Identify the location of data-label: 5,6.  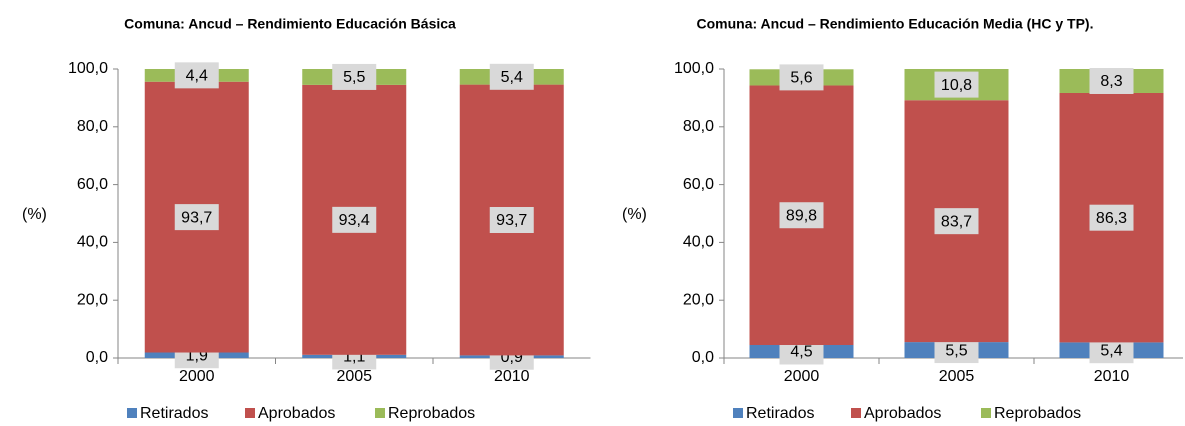
(801, 78).